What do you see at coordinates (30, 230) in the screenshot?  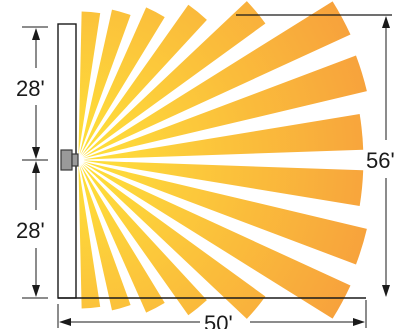 I see `lower-height-label: 28'` at bounding box center [30, 230].